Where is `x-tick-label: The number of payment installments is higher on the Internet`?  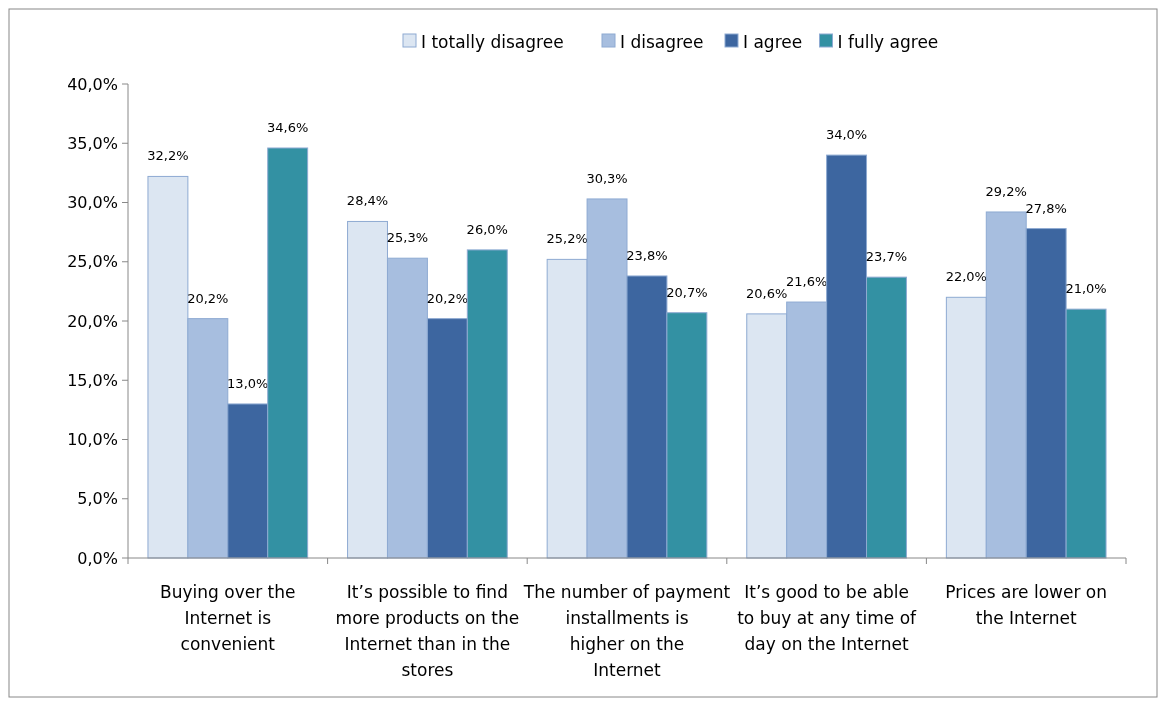
x-tick-label: The number of payment installments is higher on the Internet is located at coordinates (626, 631).